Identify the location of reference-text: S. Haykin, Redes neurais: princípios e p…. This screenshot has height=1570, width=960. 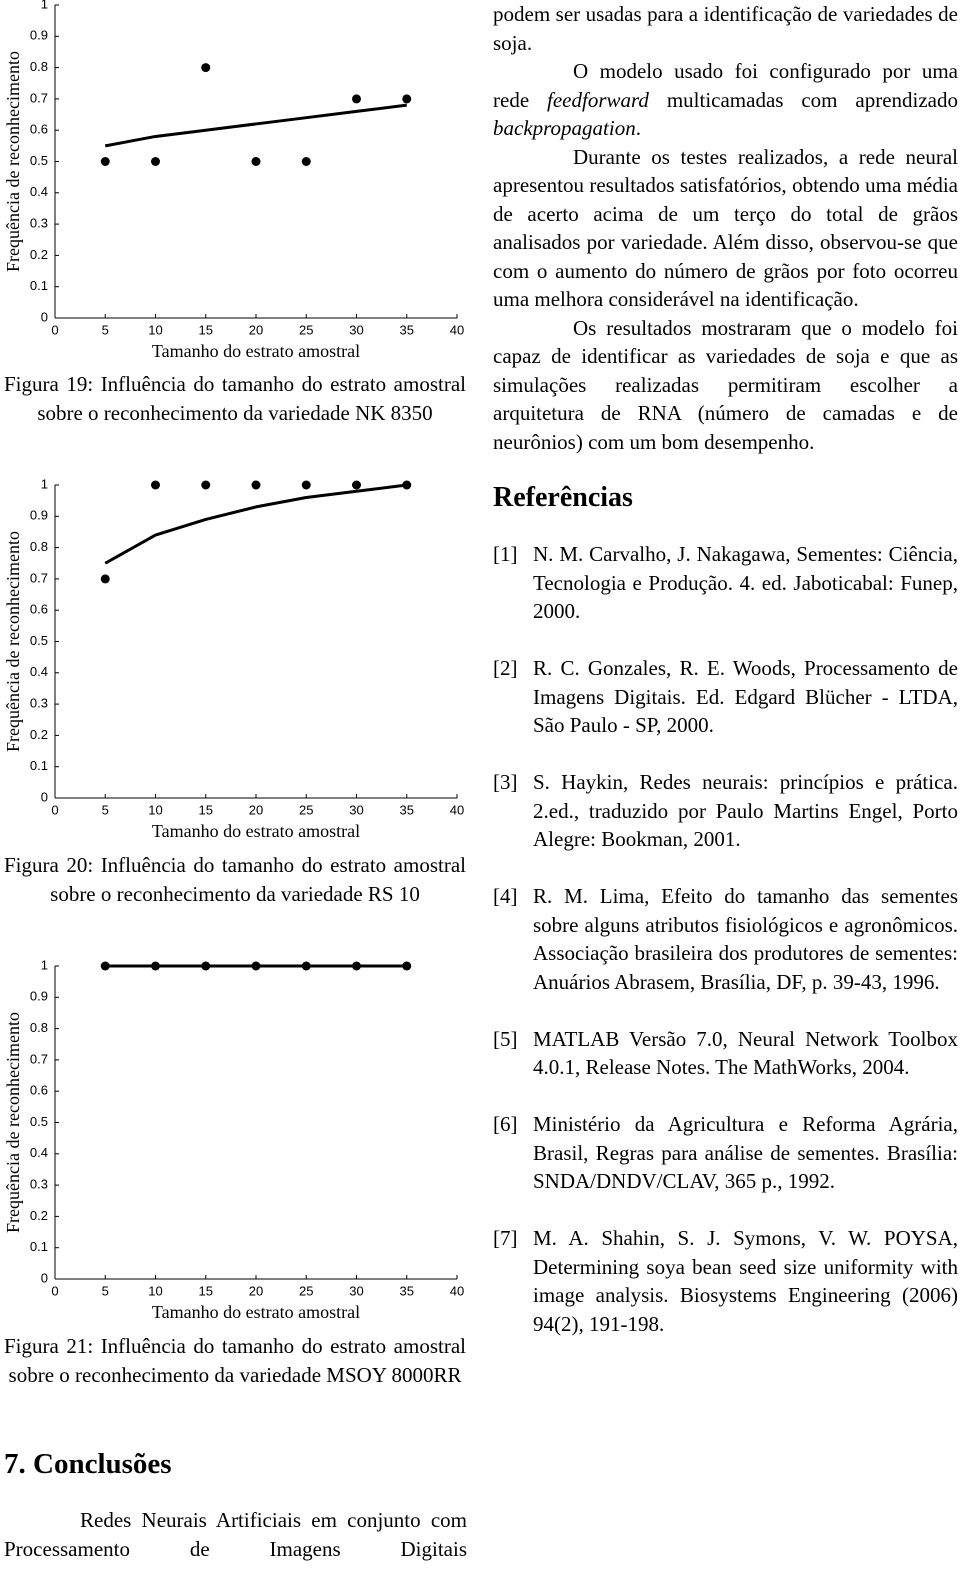
(745, 810).